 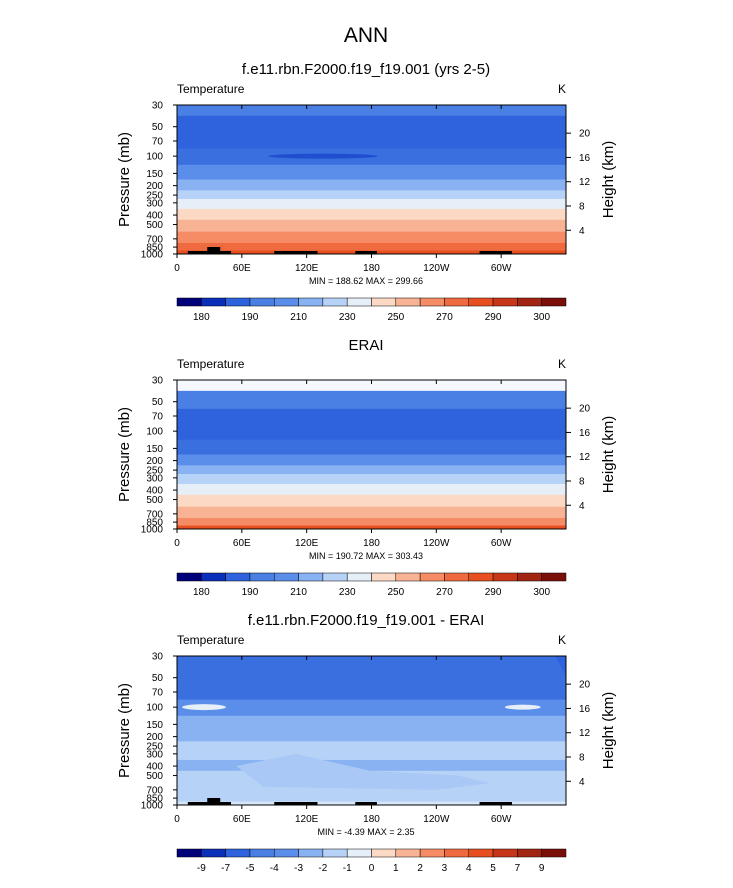 I want to click on colorbar-label: 5, so click(x=493, y=868).